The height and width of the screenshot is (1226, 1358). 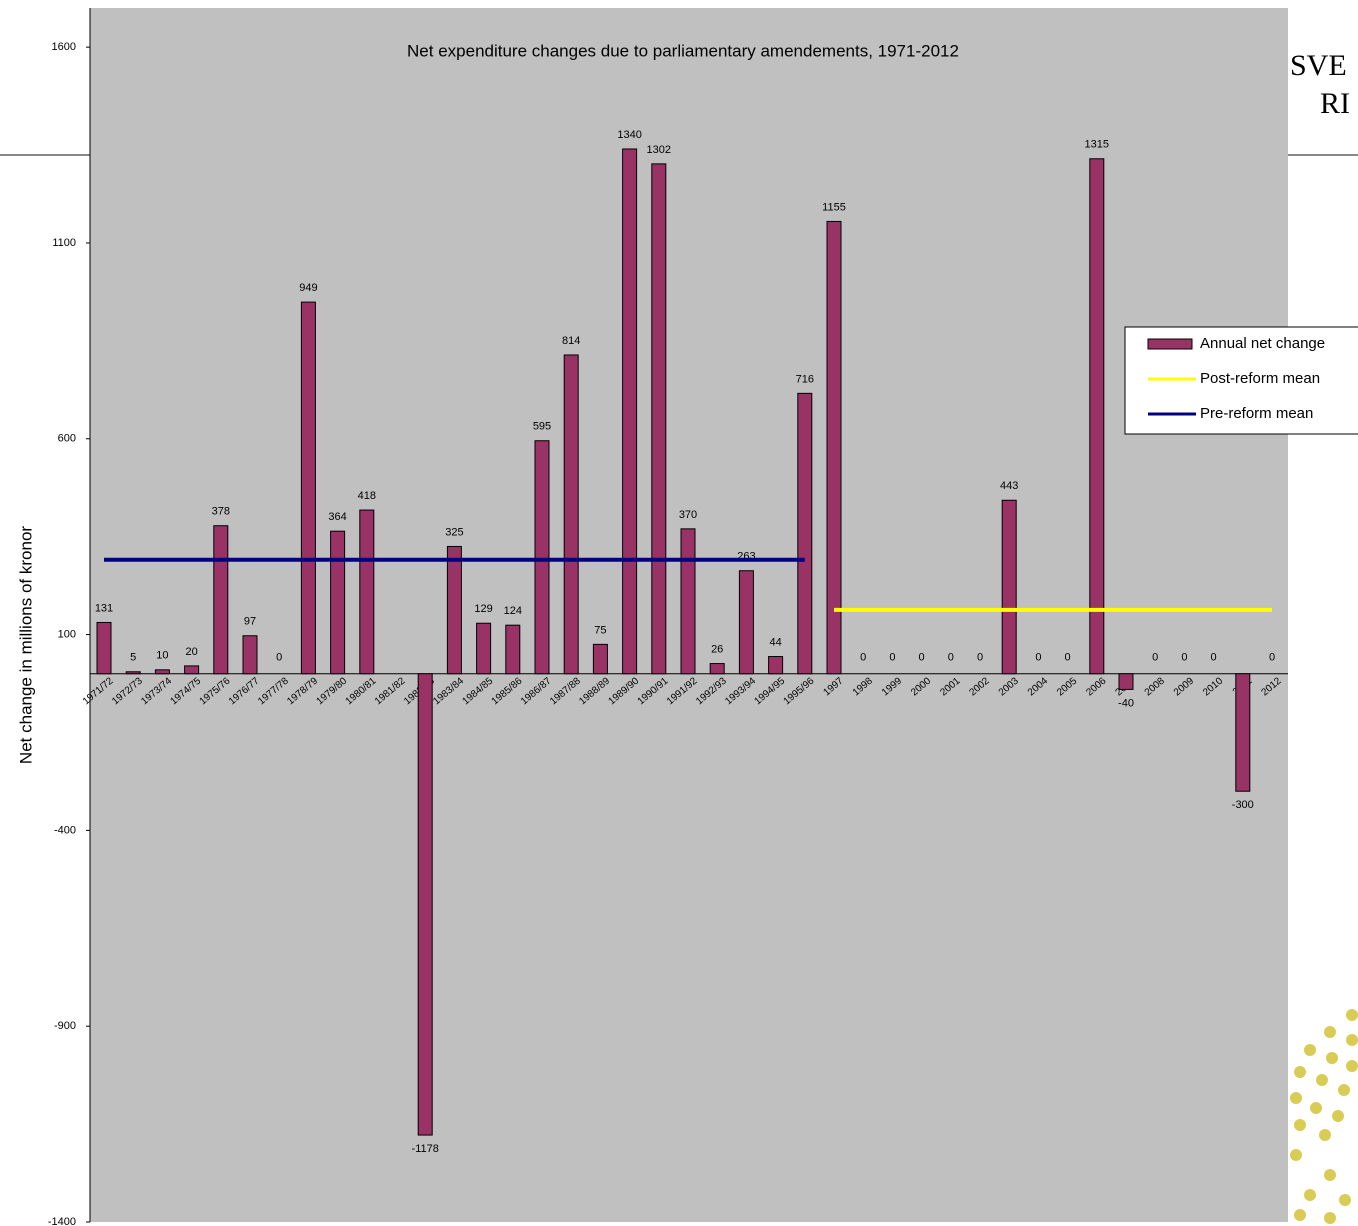 I want to click on data-label: 5, so click(x=133, y=658).